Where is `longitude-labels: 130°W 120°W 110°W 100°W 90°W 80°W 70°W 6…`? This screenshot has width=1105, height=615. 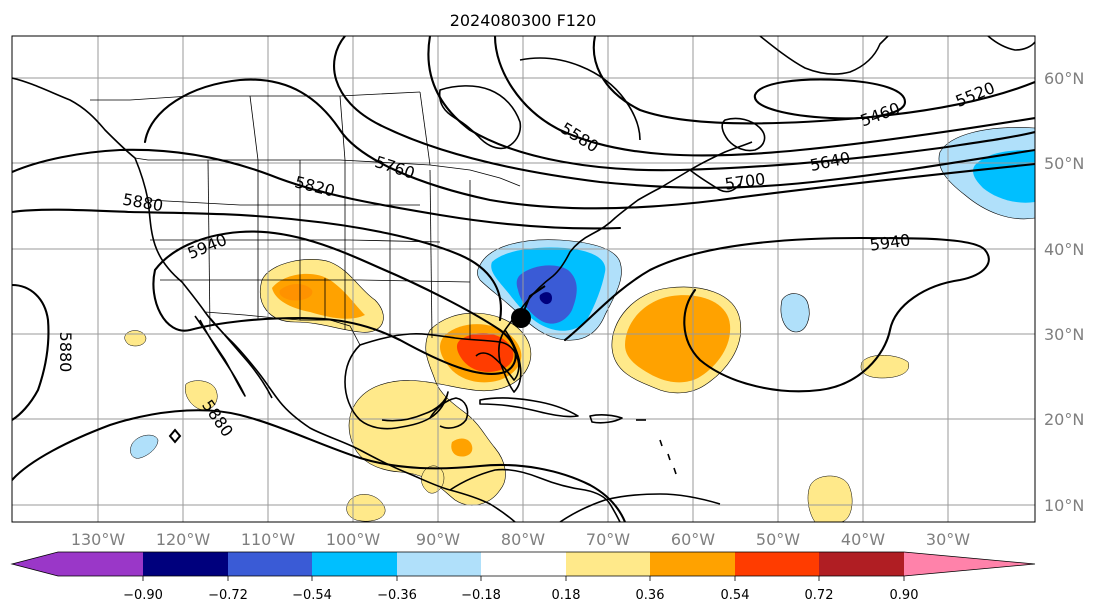 longitude-labels: 130°W 120°W 110°W 100°W 90°W 80°W 70°W 6… is located at coordinates (520, 539).